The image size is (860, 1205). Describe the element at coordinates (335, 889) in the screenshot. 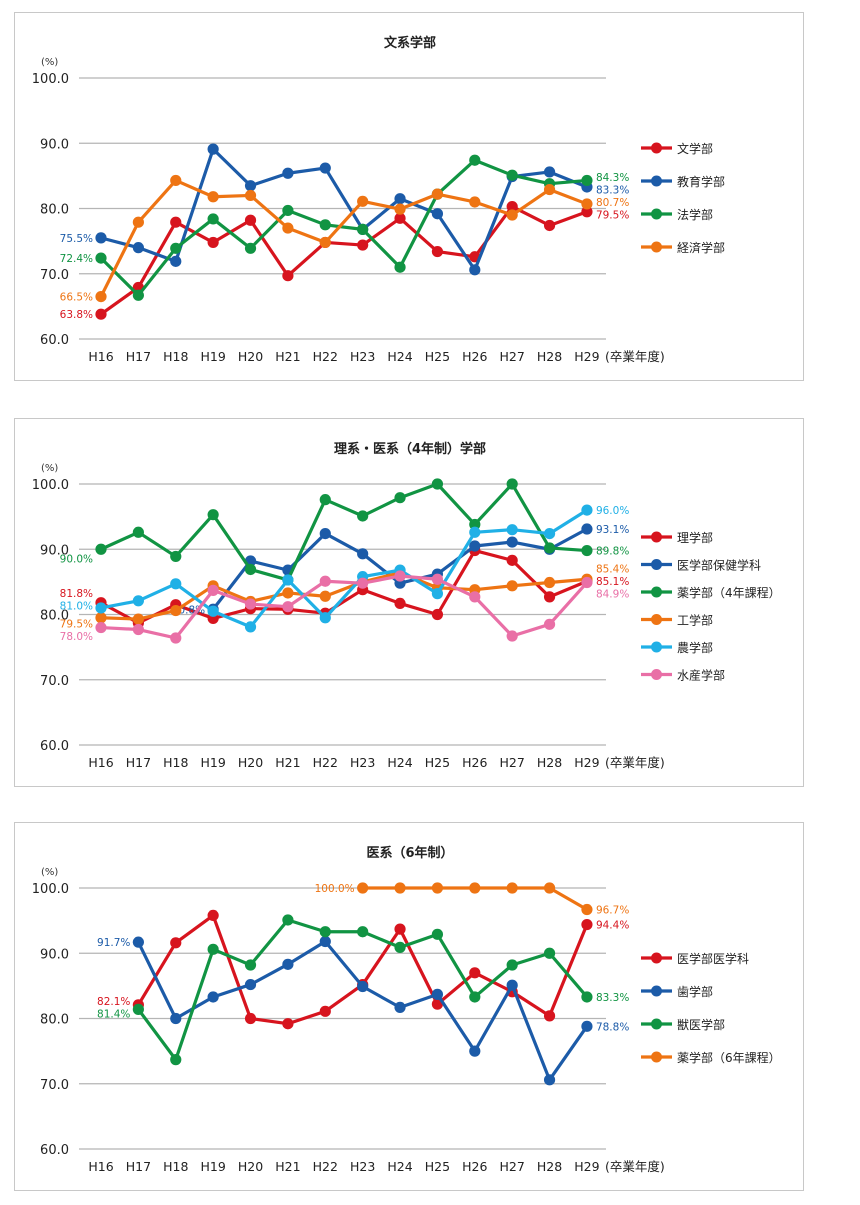

I see `first-value-label: 100.0%` at that location.